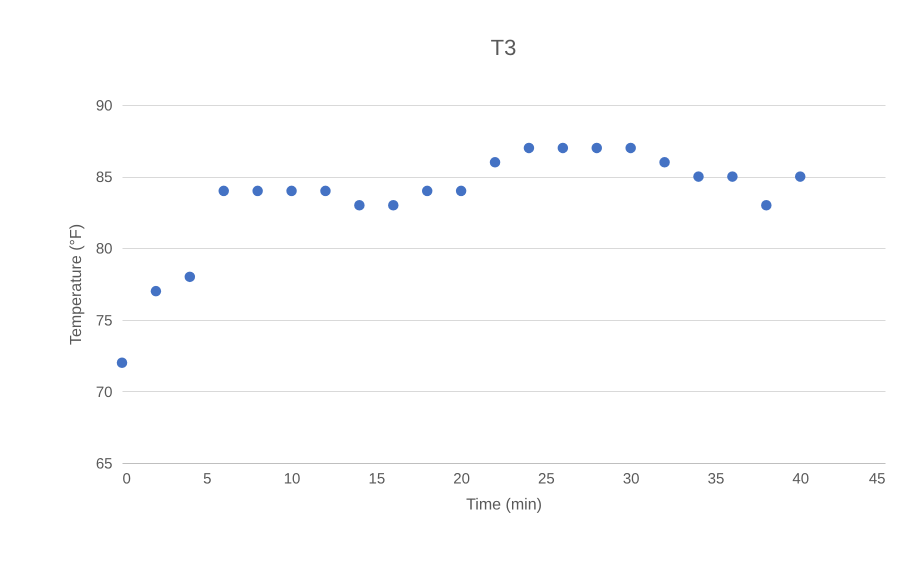 The height and width of the screenshot is (582, 913). What do you see at coordinates (104, 249) in the screenshot?
I see `y-tick-label: 80` at bounding box center [104, 249].